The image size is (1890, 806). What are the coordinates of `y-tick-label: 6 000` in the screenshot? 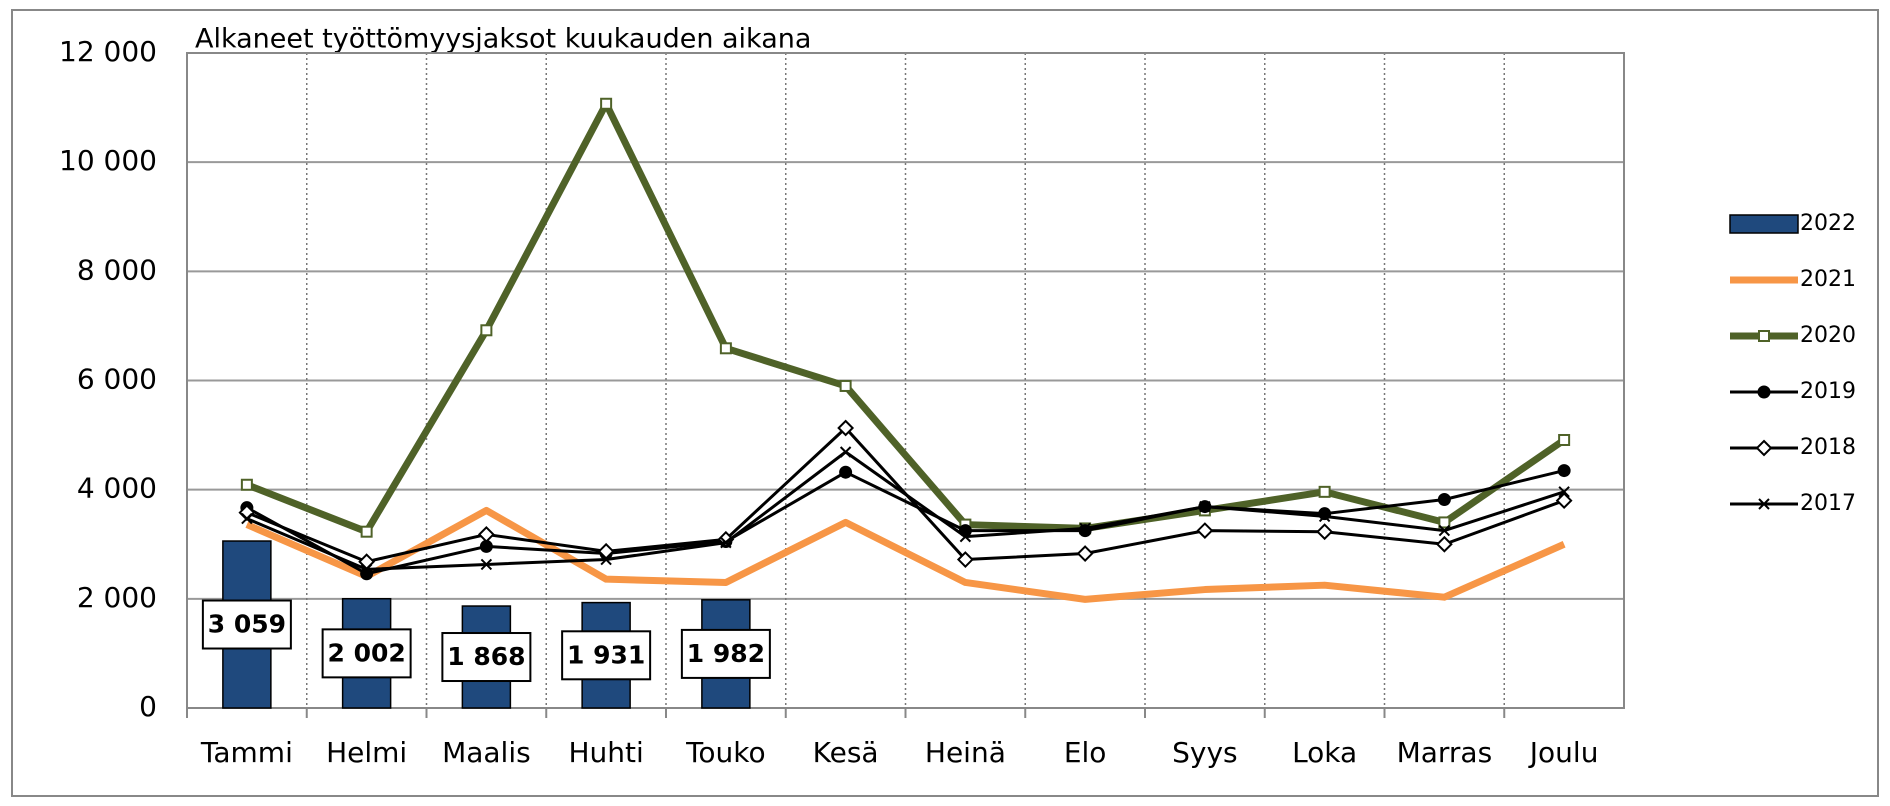 It's located at (117, 379).